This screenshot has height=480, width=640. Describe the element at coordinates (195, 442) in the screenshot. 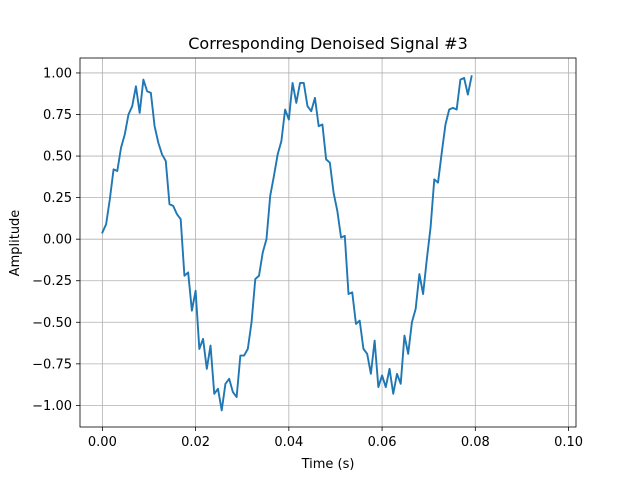

I see `x-tick-label: 0.02` at that location.